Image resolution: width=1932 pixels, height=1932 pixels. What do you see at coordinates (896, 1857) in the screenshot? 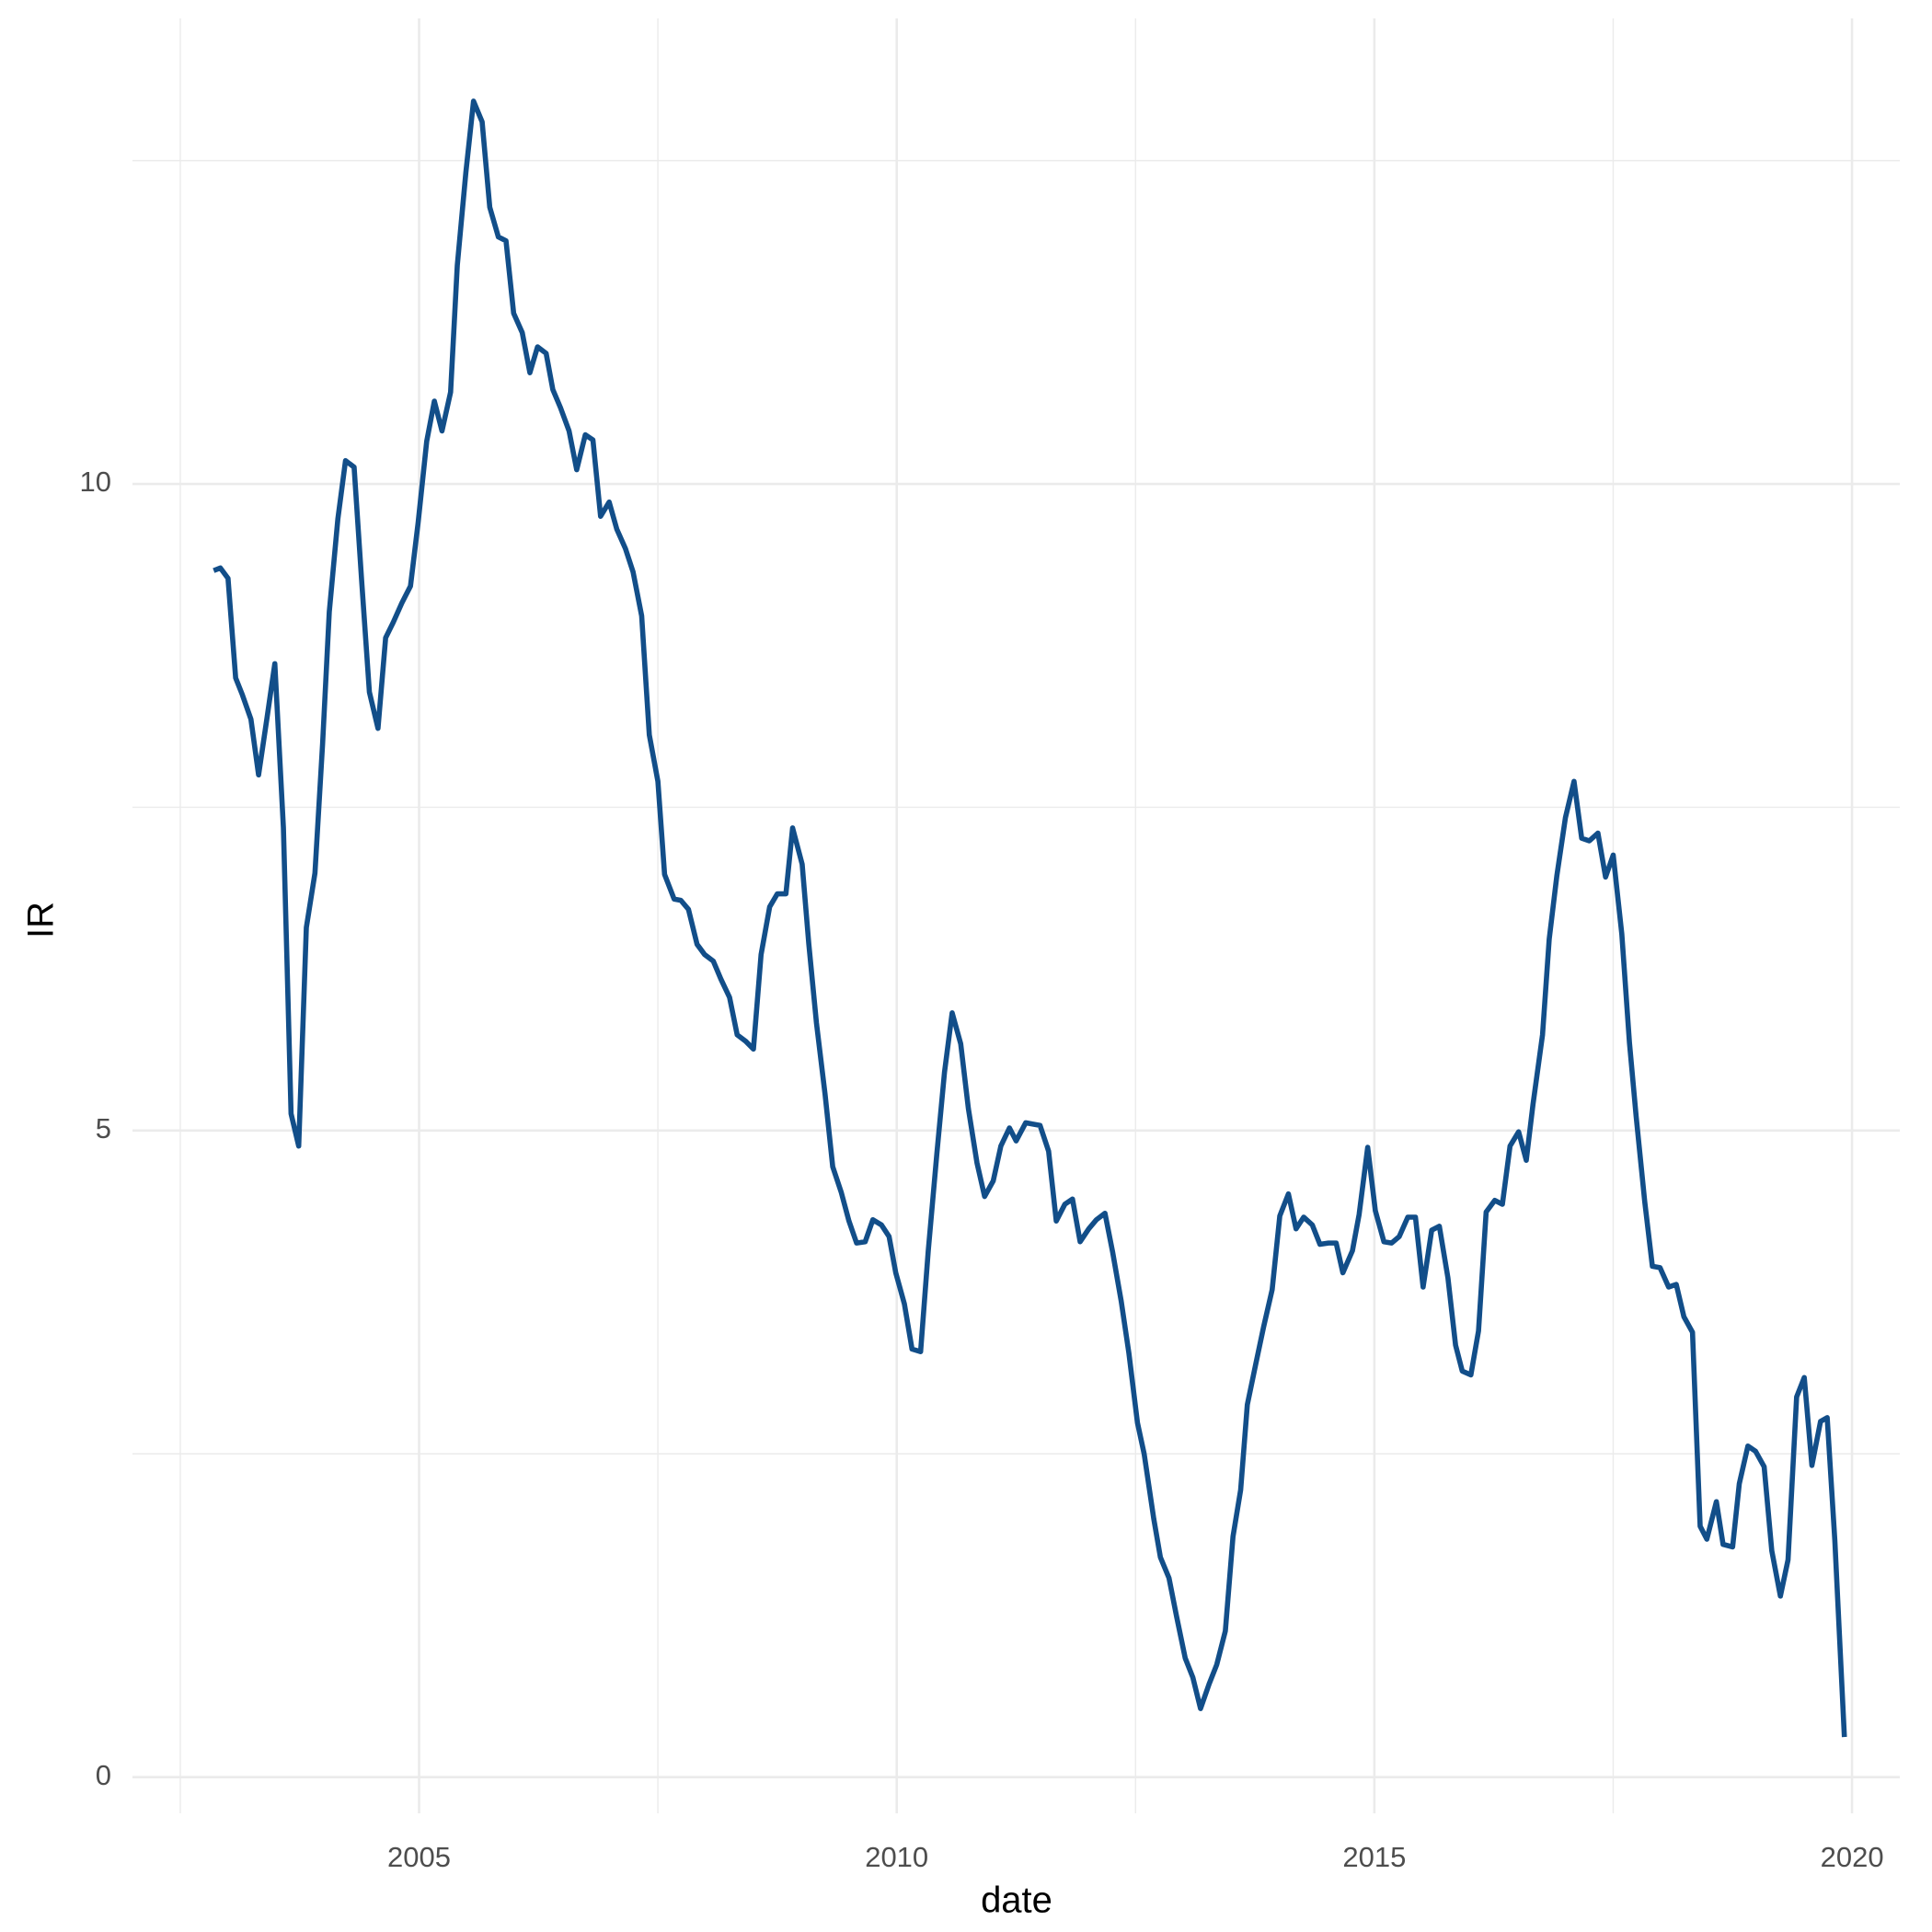
I see `x-tick-label: 2010` at bounding box center [896, 1857].